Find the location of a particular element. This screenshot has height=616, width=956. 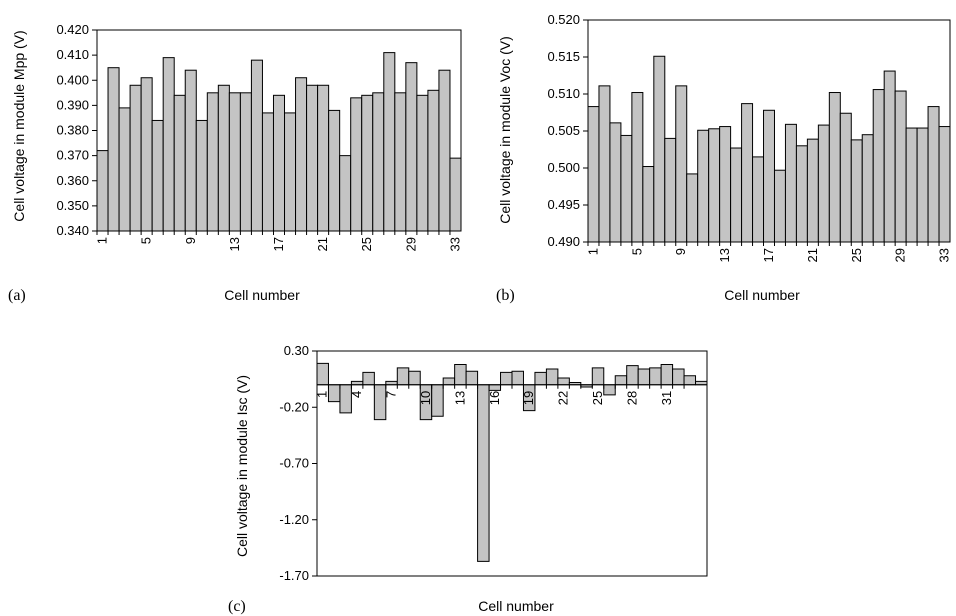

y-tick-label: 0.350 is located at coordinates (72, 205).